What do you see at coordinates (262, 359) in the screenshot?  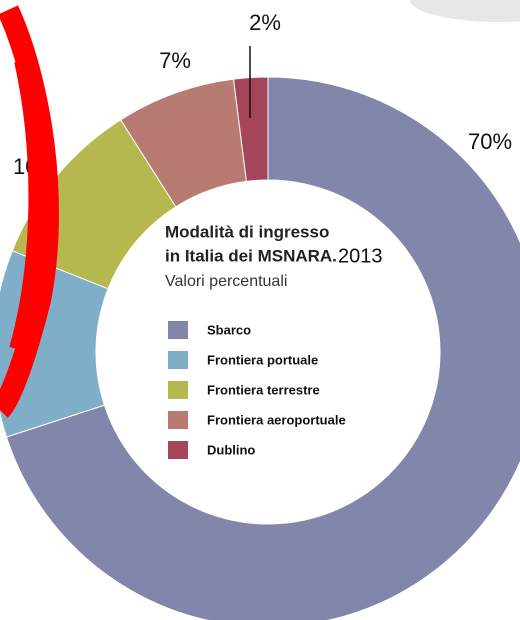 I see `legend-label: Frontiera portuale` at bounding box center [262, 359].